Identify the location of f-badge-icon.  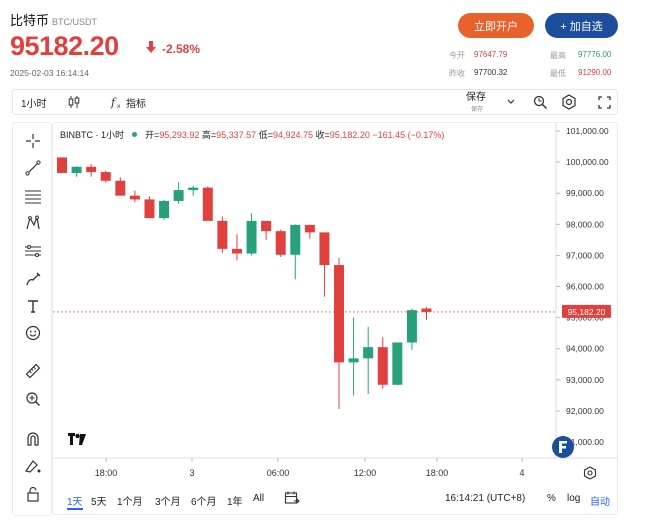
(563, 447).